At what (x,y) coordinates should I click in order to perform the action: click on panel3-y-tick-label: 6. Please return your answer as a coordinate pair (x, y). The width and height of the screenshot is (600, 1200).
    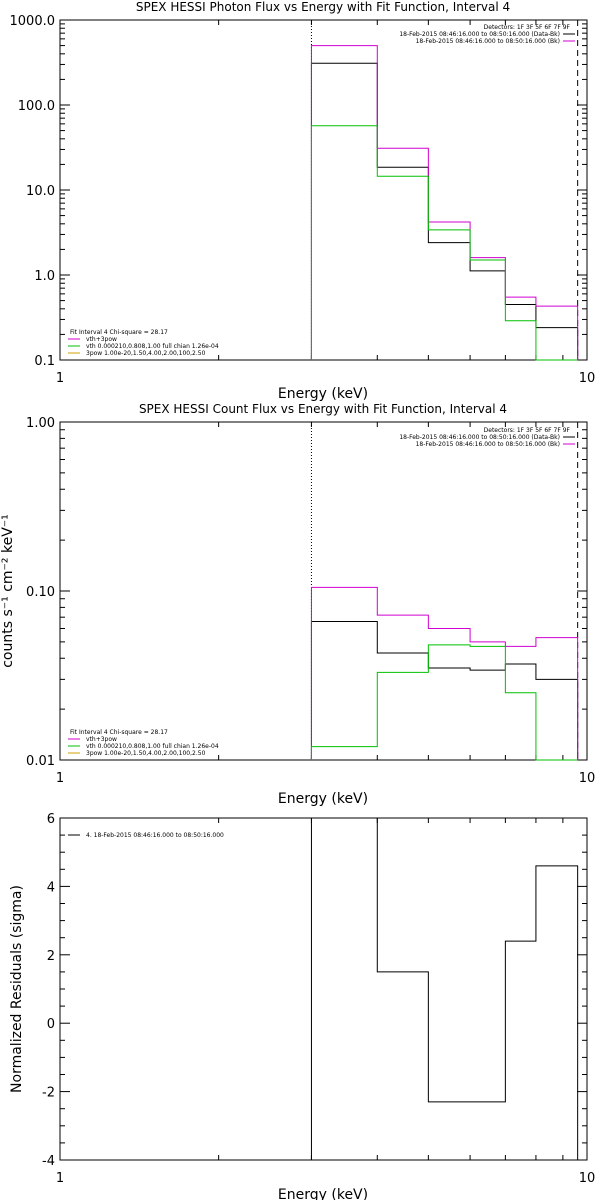
    Looking at the image, I should click on (51, 819).